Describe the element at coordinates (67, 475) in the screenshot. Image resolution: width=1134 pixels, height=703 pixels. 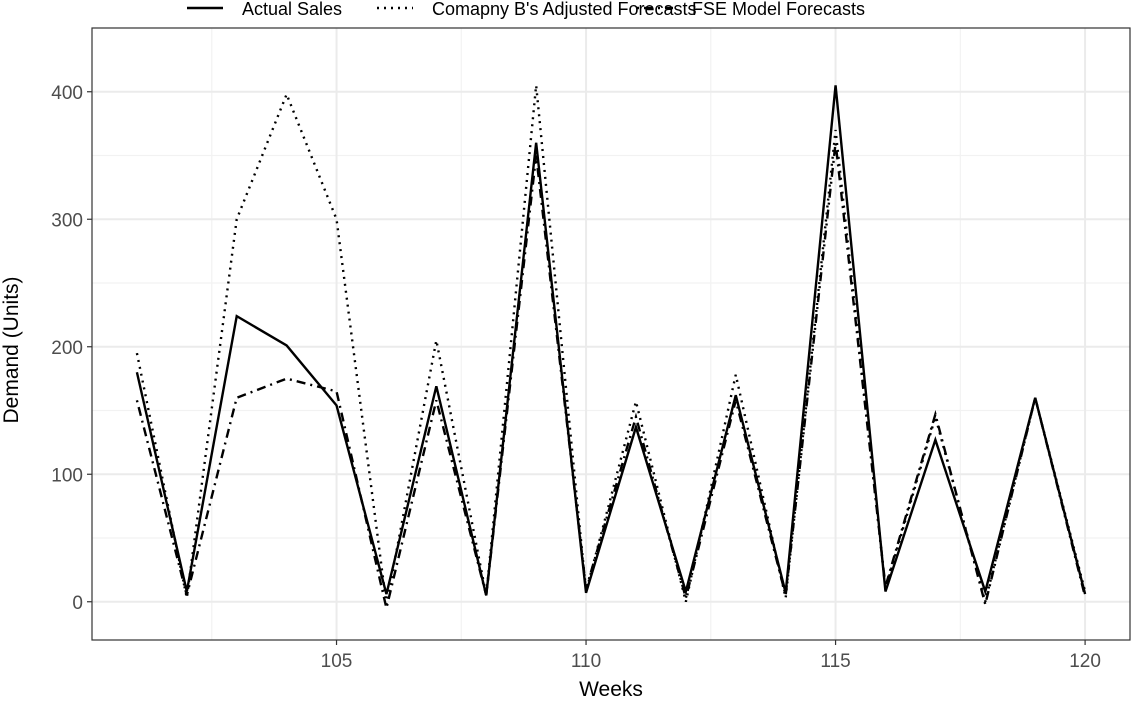
I see `y-tick-label: 100` at that location.